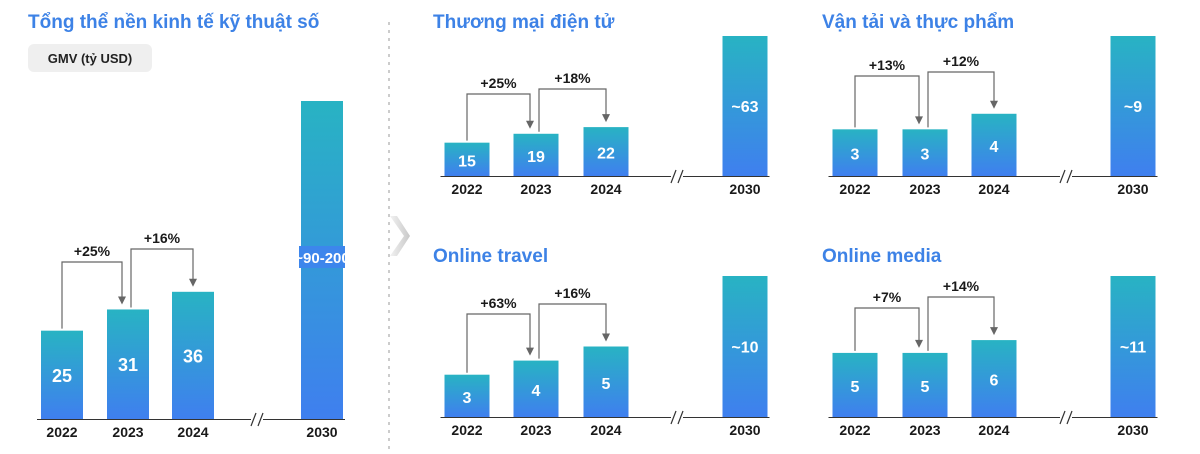 This screenshot has width=1200, height=454. Describe the element at coordinates (500, 334) in the screenshot. I see `growth-arrow: +63%` at that location.